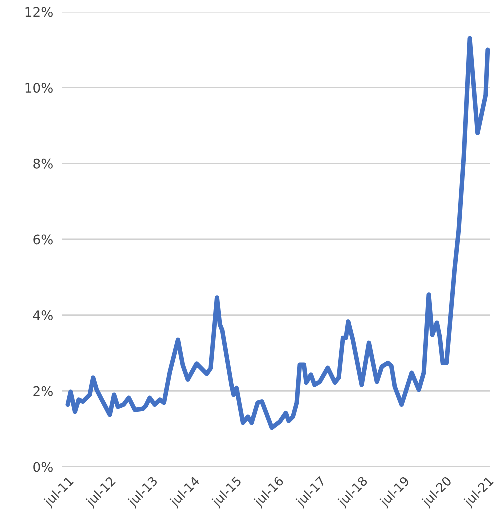 Image resolution: width=501 pixels, height=525 pixels. Describe the element at coordinates (43, 239) in the screenshot. I see `y-tick-label: 6%` at that location.